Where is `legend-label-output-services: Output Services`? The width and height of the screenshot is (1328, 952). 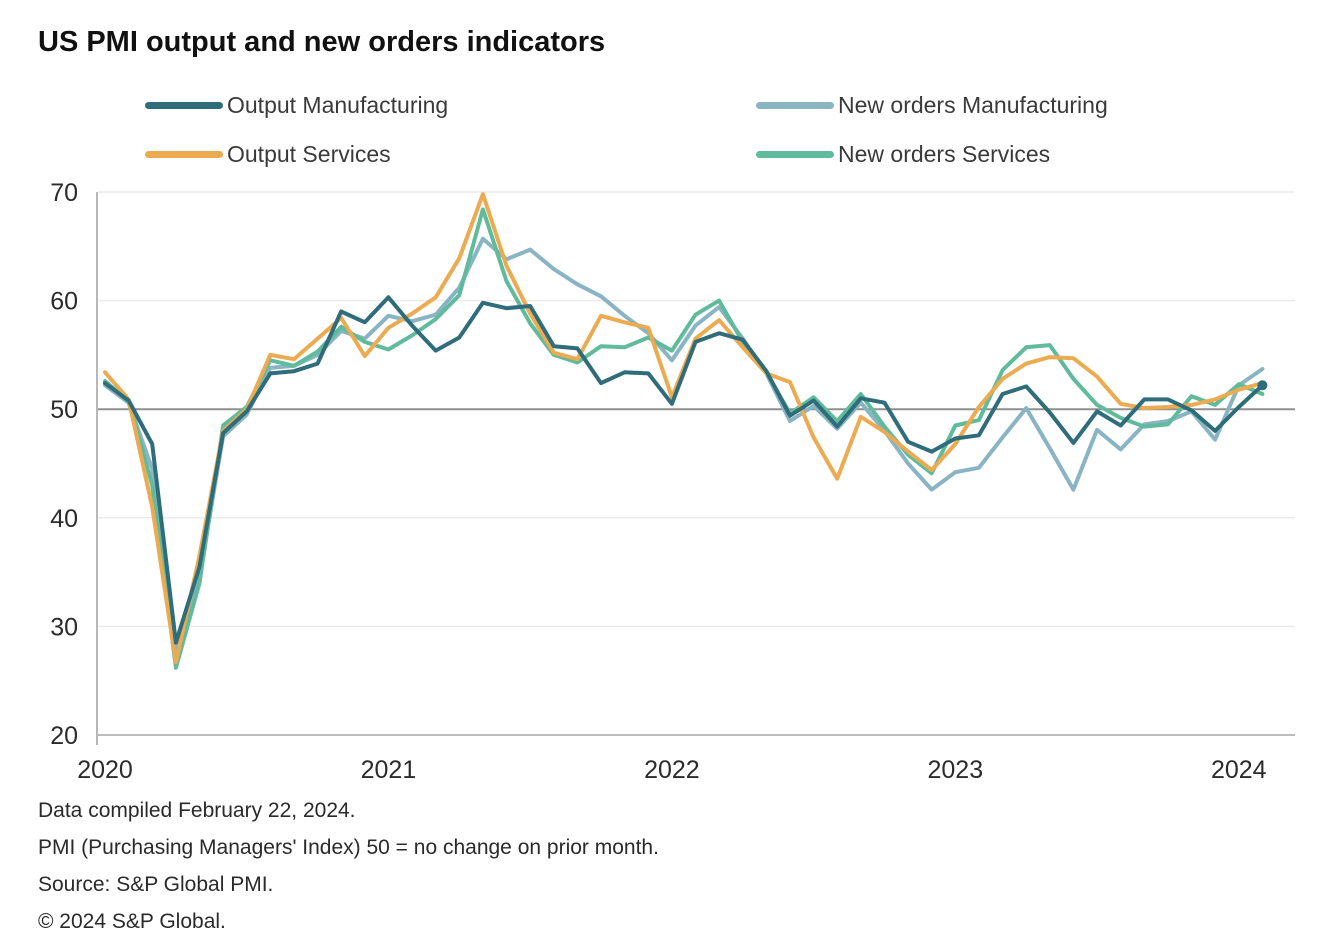
legend-label-output-services: Output Services is located at coordinates (309, 154).